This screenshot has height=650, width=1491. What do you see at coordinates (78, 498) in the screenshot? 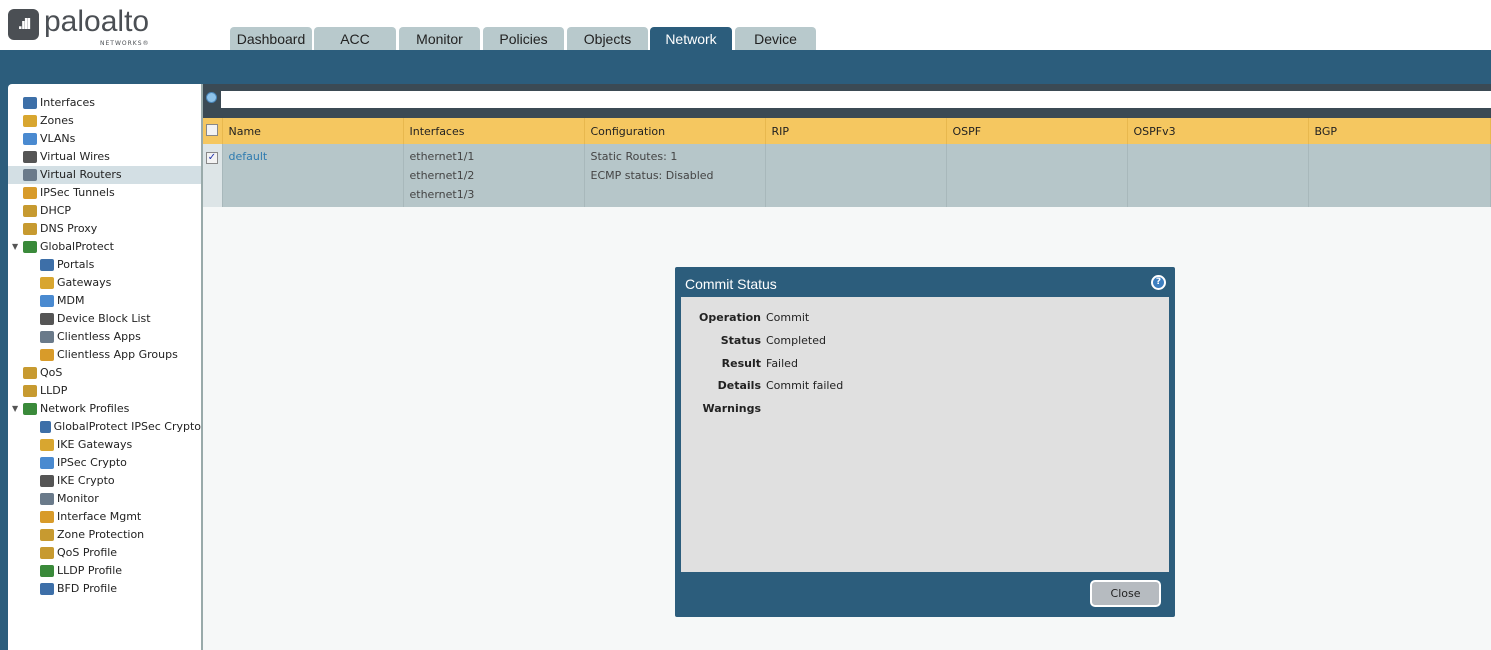
I see `sidebar-item-label: Monitor` at bounding box center [78, 498].